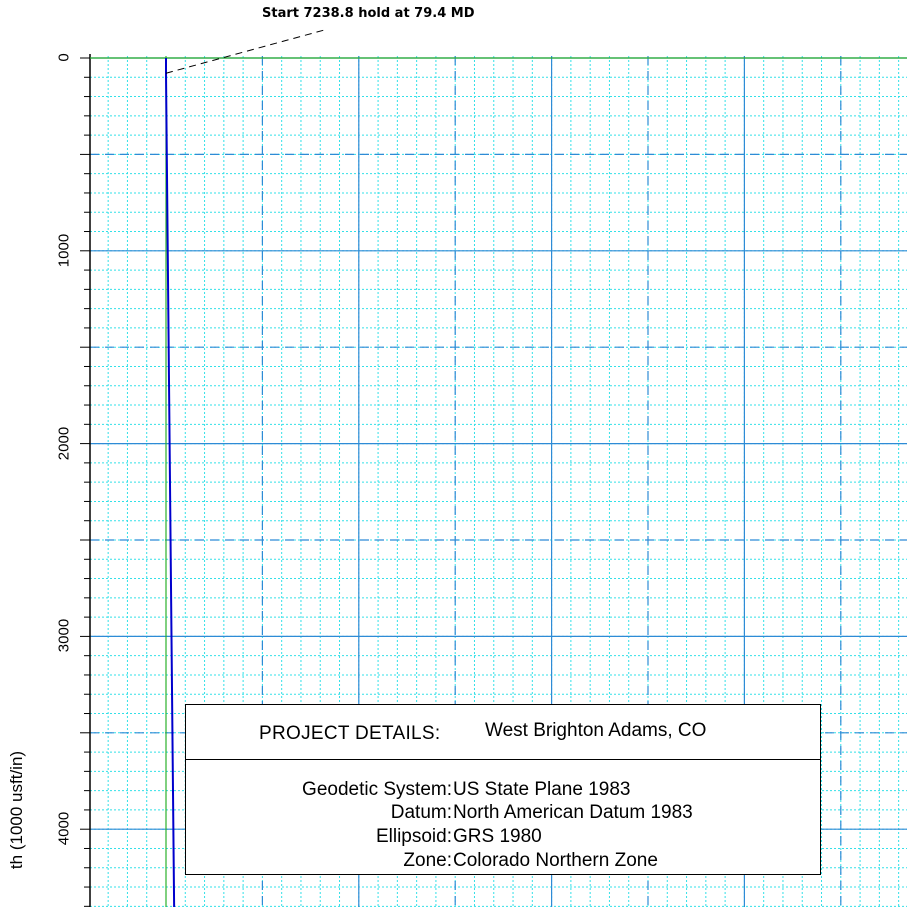 The width and height of the screenshot is (911, 907). I want to click on y-tick-label: 1000, so click(64, 250).